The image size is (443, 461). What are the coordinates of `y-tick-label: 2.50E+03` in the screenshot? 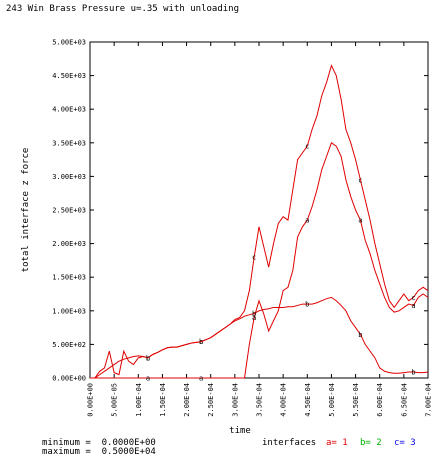 It's located at (69, 211).